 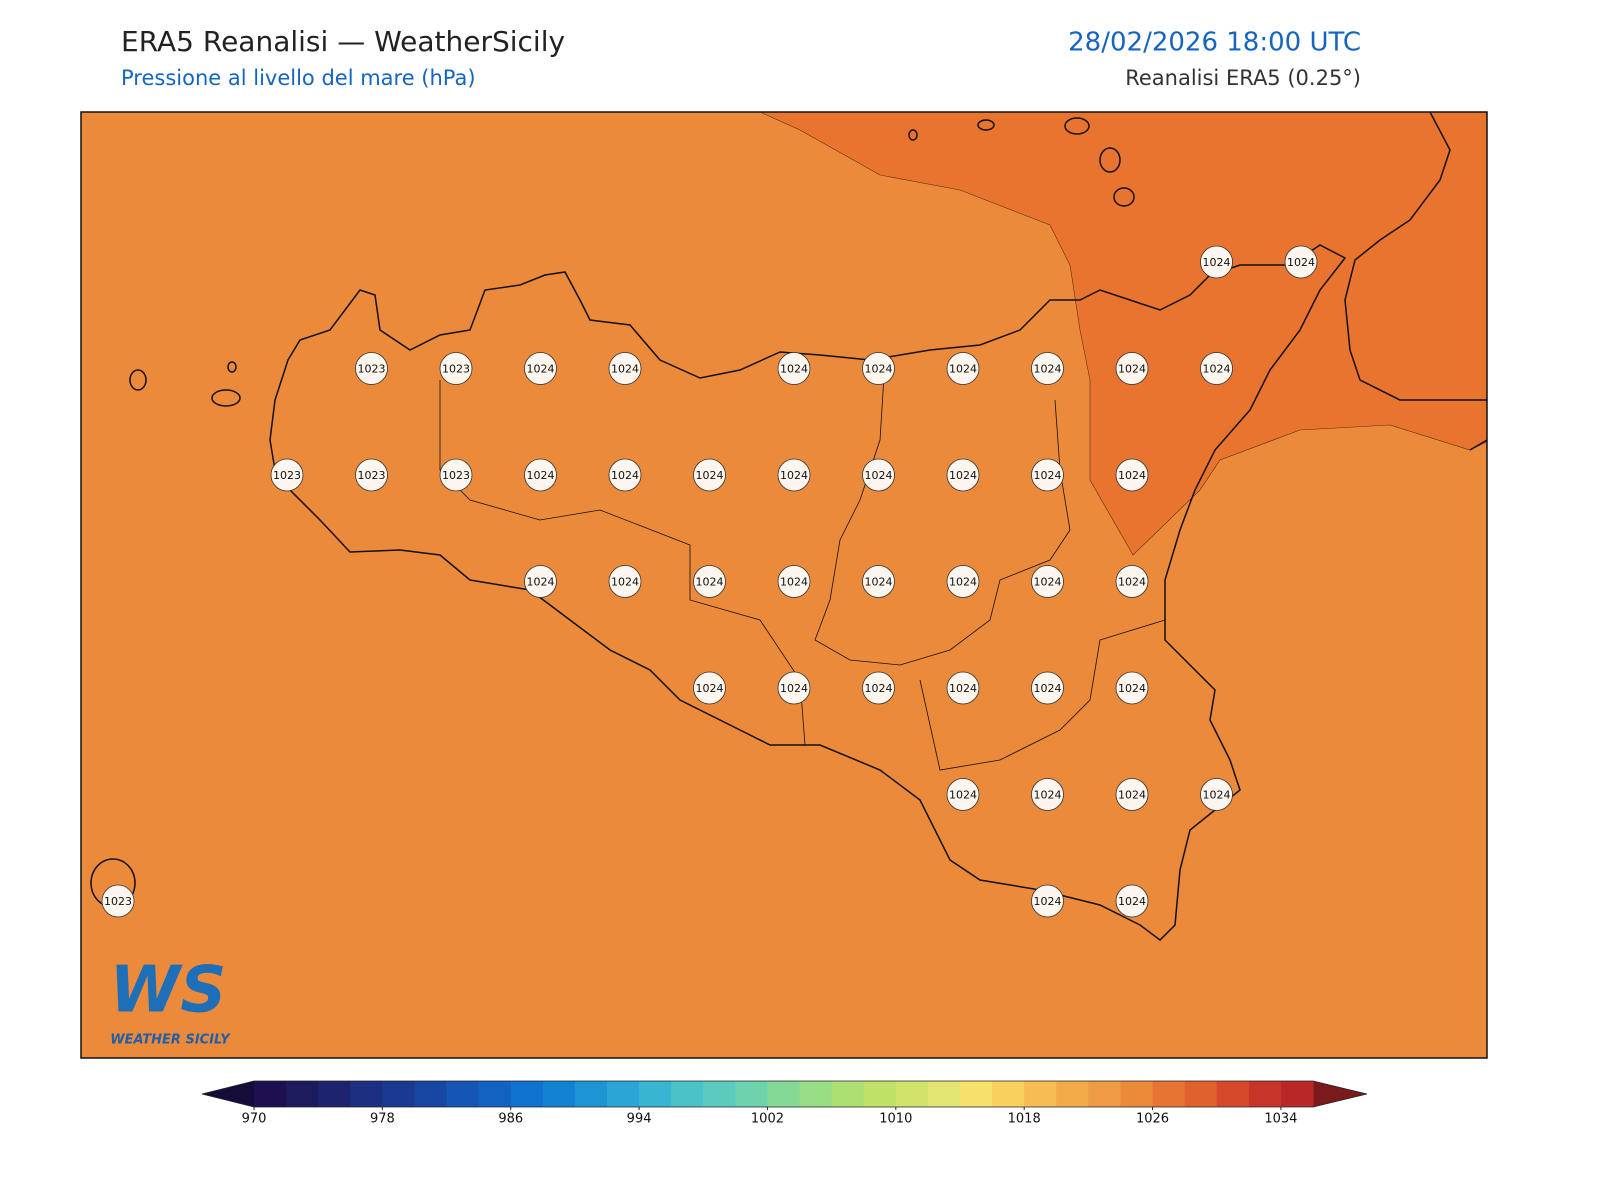 What do you see at coordinates (1280, 1119) in the screenshot?
I see `colorbar-tick-label: 1034` at bounding box center [1280, 1119].